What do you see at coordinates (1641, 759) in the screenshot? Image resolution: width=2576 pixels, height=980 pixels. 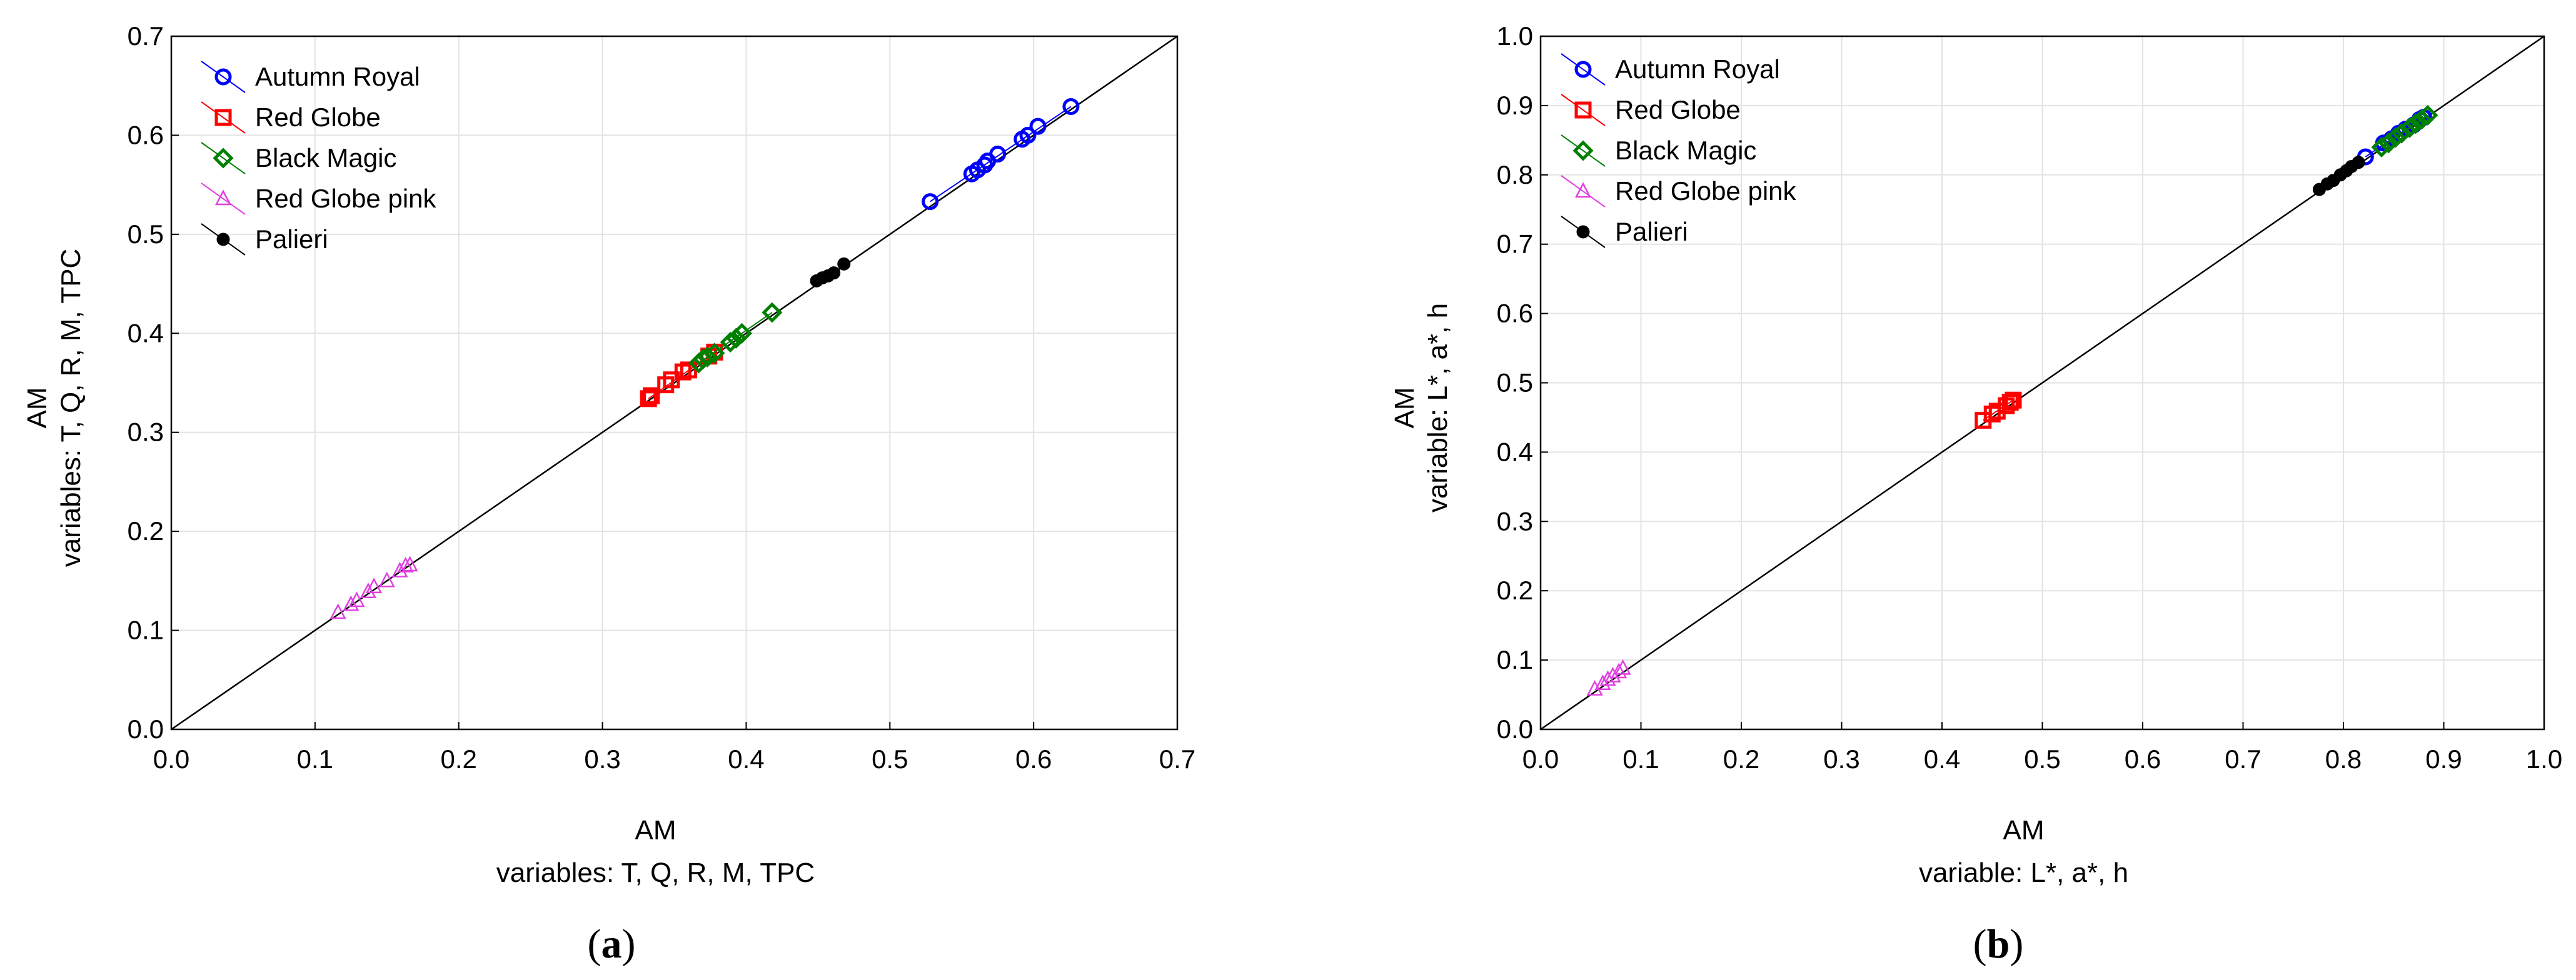 I see `x-tick-label-b: 0.1` at bounding box center [1641, 759].